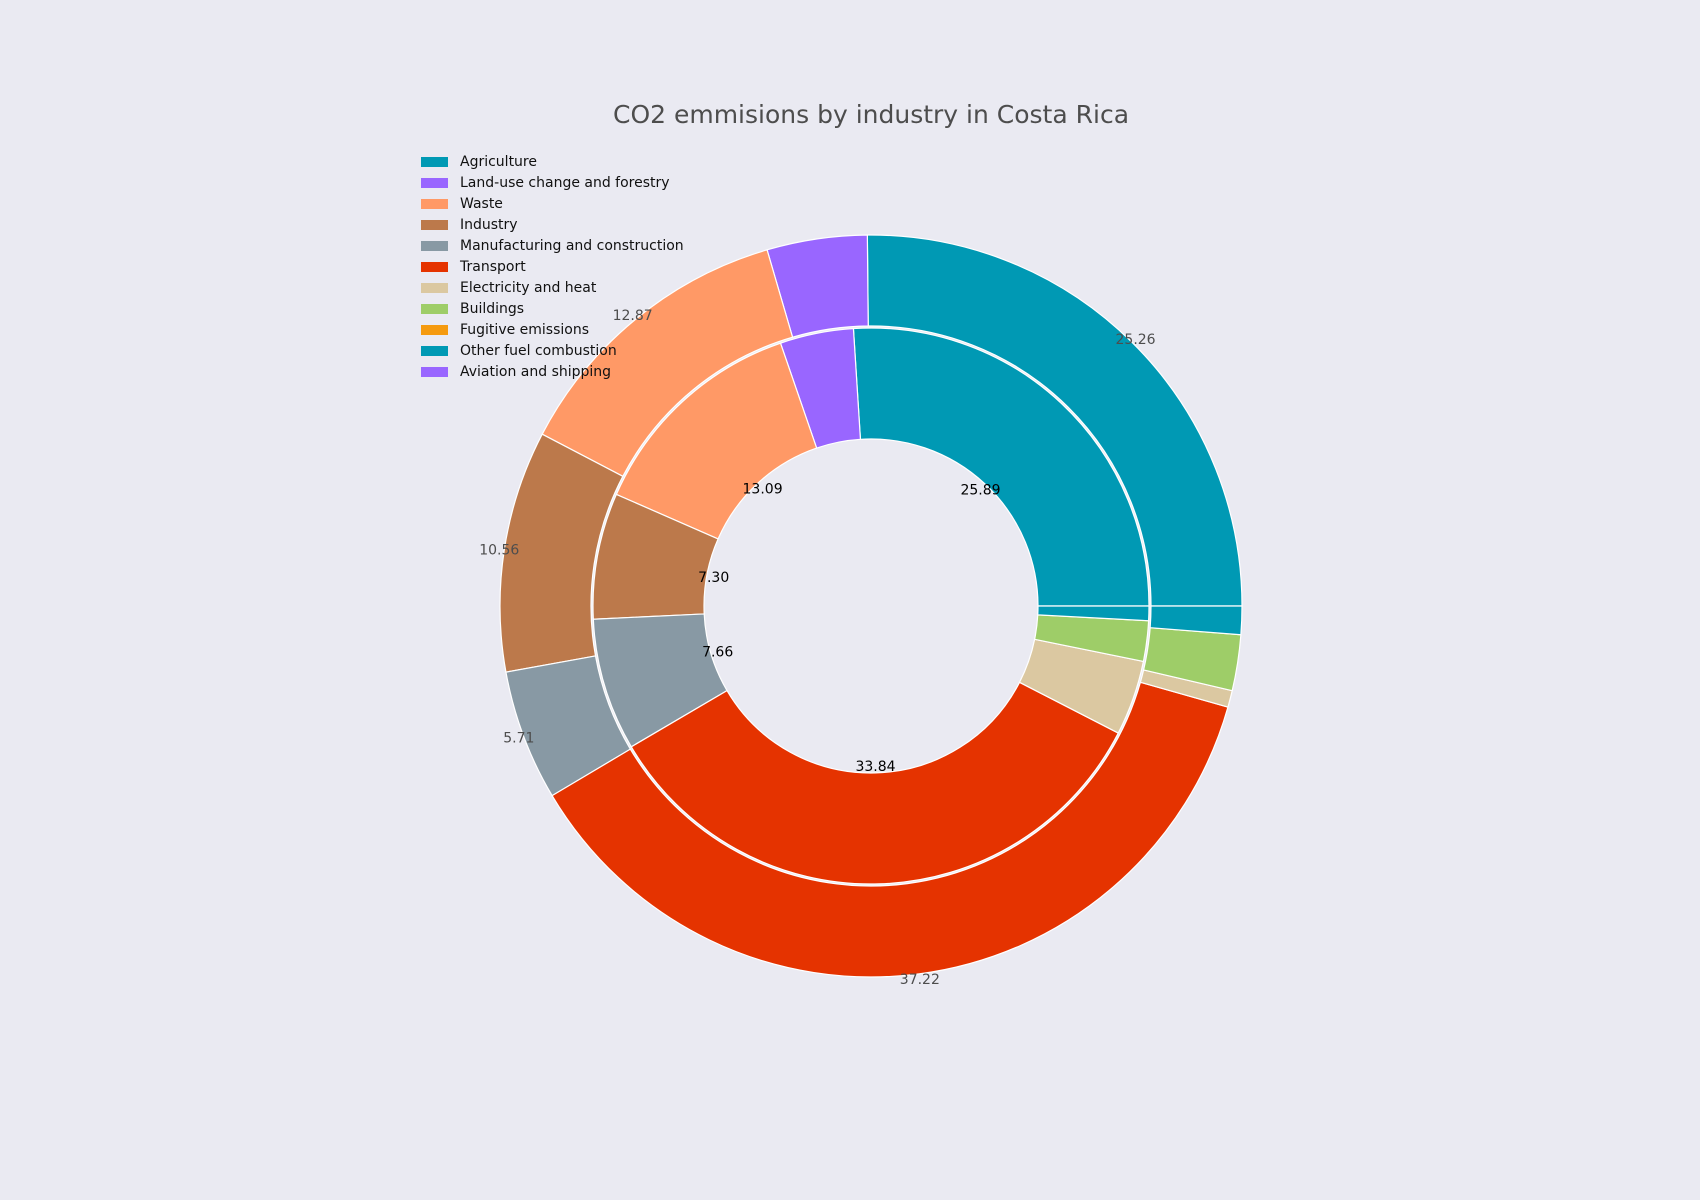 This screenshot has width=1700, height=1200. Describe the element at coordinates (871, 114) in the screenshot. I see `chart-title: CO2 emmisions by industry in Costa Rica` at that location.